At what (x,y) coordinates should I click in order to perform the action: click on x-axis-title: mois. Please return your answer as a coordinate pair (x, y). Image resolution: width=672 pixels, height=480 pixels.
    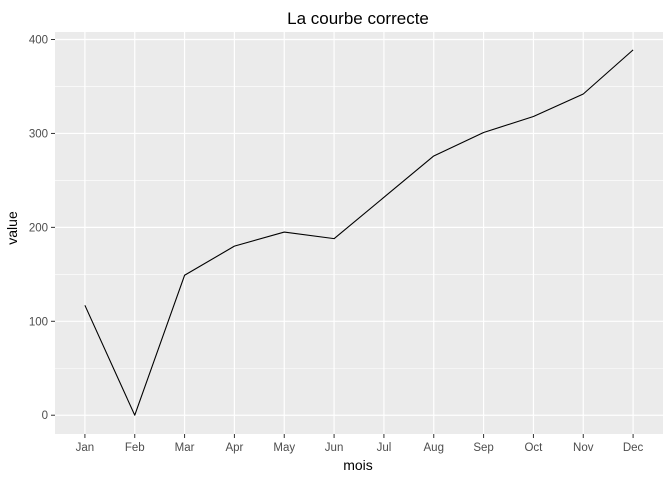
    Looking at the image, I should click on (358, 465).